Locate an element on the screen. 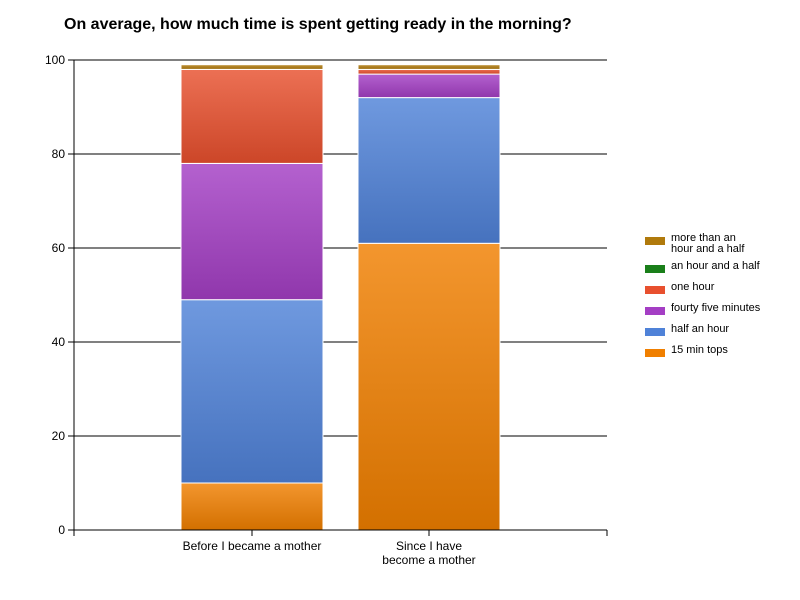  legend-label: half an hour is located at coordinates (700, 329).